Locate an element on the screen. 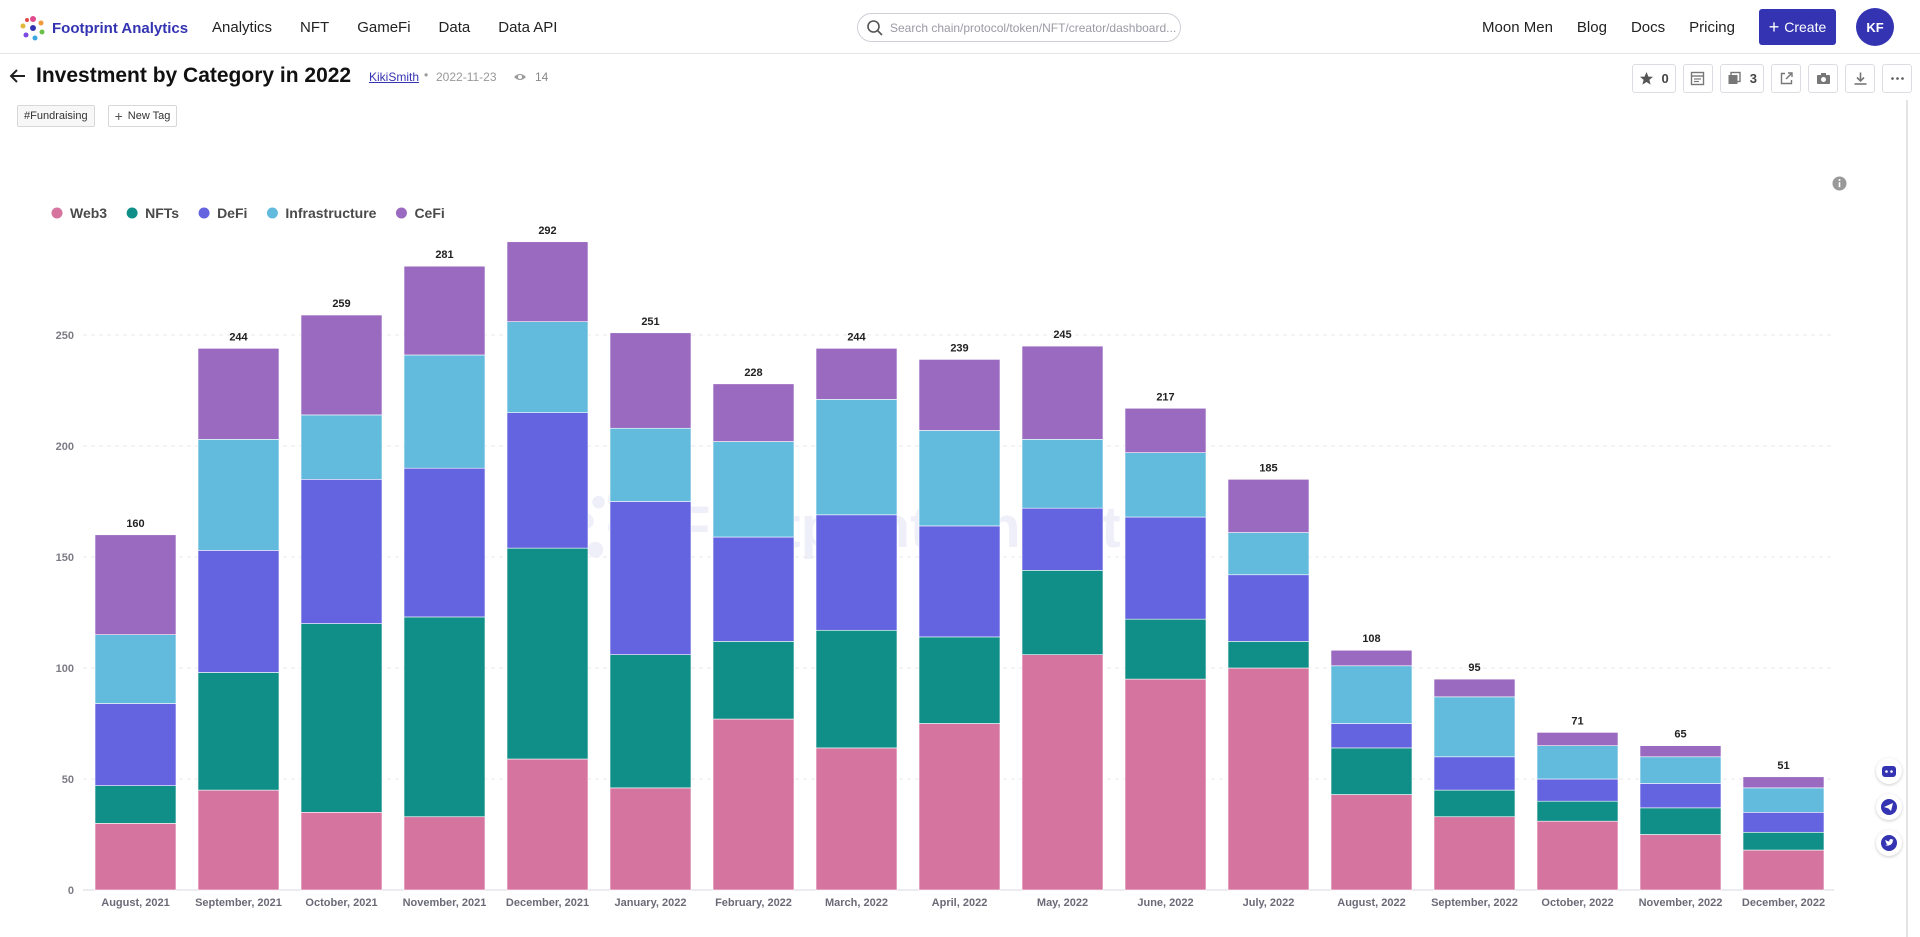  more-dots-icon is located at coordinates (1897, 78).